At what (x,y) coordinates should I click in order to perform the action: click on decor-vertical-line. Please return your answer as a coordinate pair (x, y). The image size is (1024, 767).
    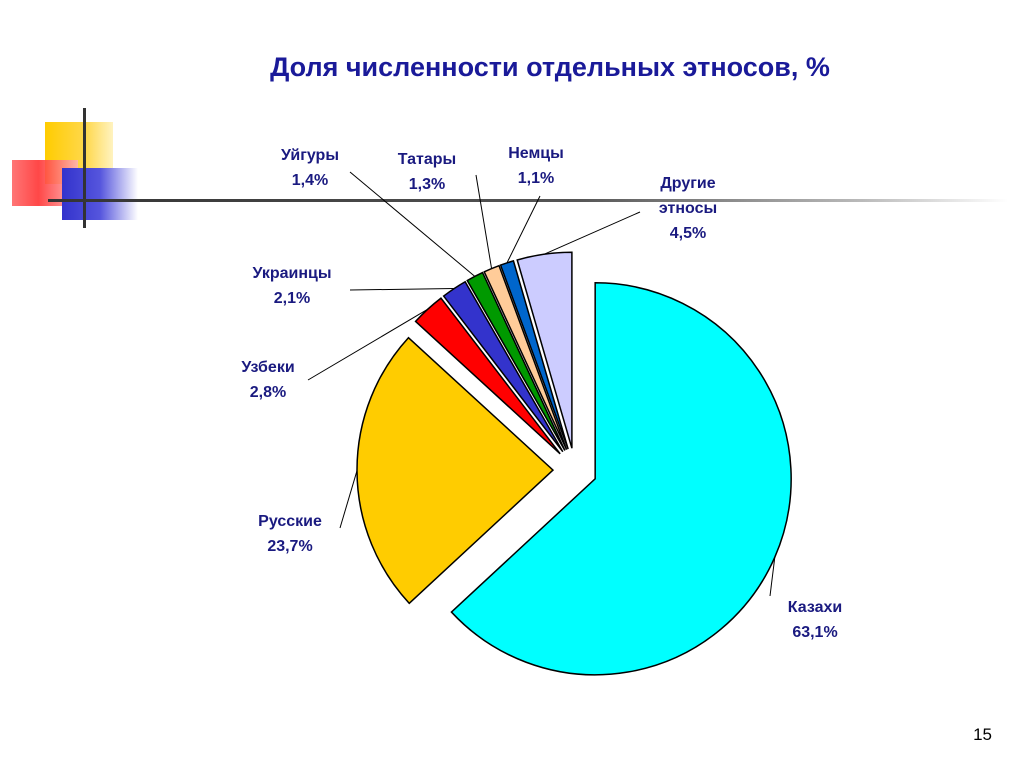
    Looking at the image, I should click on (84, 168).